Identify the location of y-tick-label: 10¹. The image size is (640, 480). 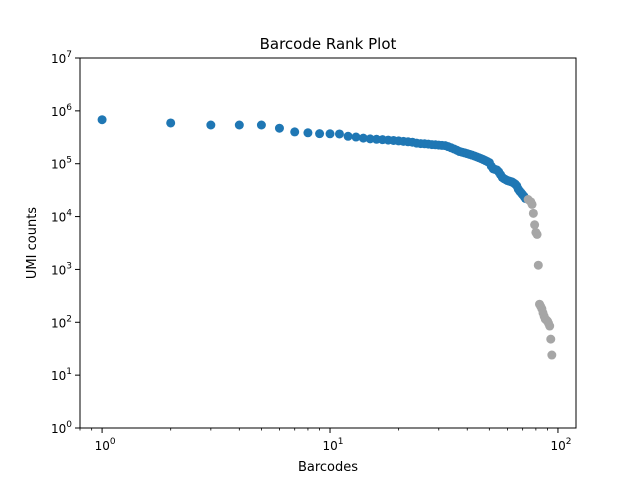
(61, 375).